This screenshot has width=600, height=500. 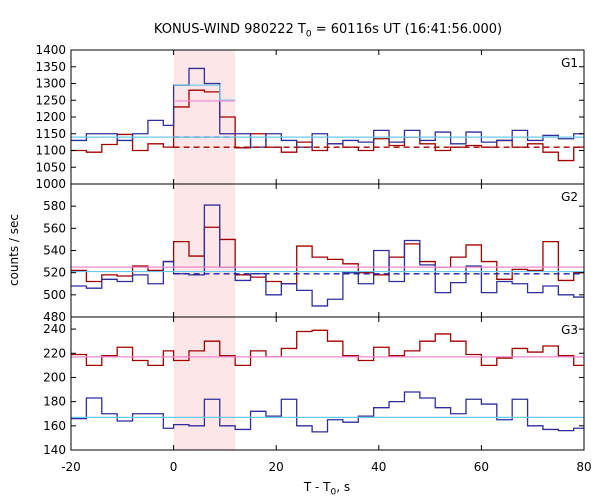 What do you see at coordinates (50, 84) in the screenshot?
I see `y-tick-label-g1: 1300` at bounding box center [50, 84].